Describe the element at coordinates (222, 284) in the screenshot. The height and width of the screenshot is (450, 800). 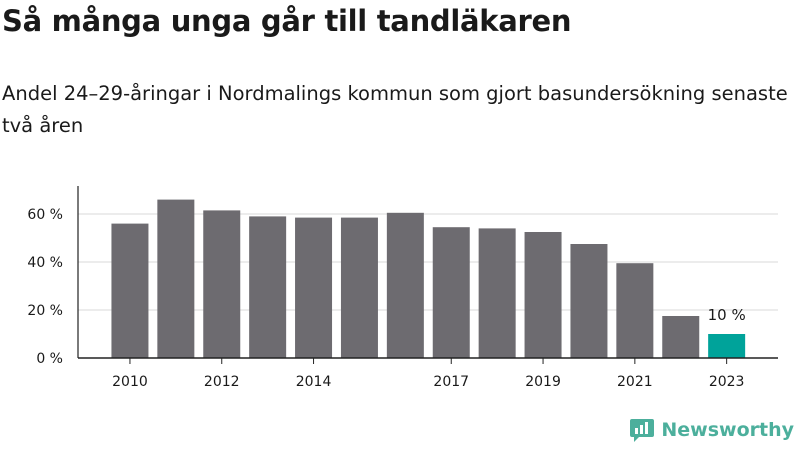
I see `bar-2012` at that location.